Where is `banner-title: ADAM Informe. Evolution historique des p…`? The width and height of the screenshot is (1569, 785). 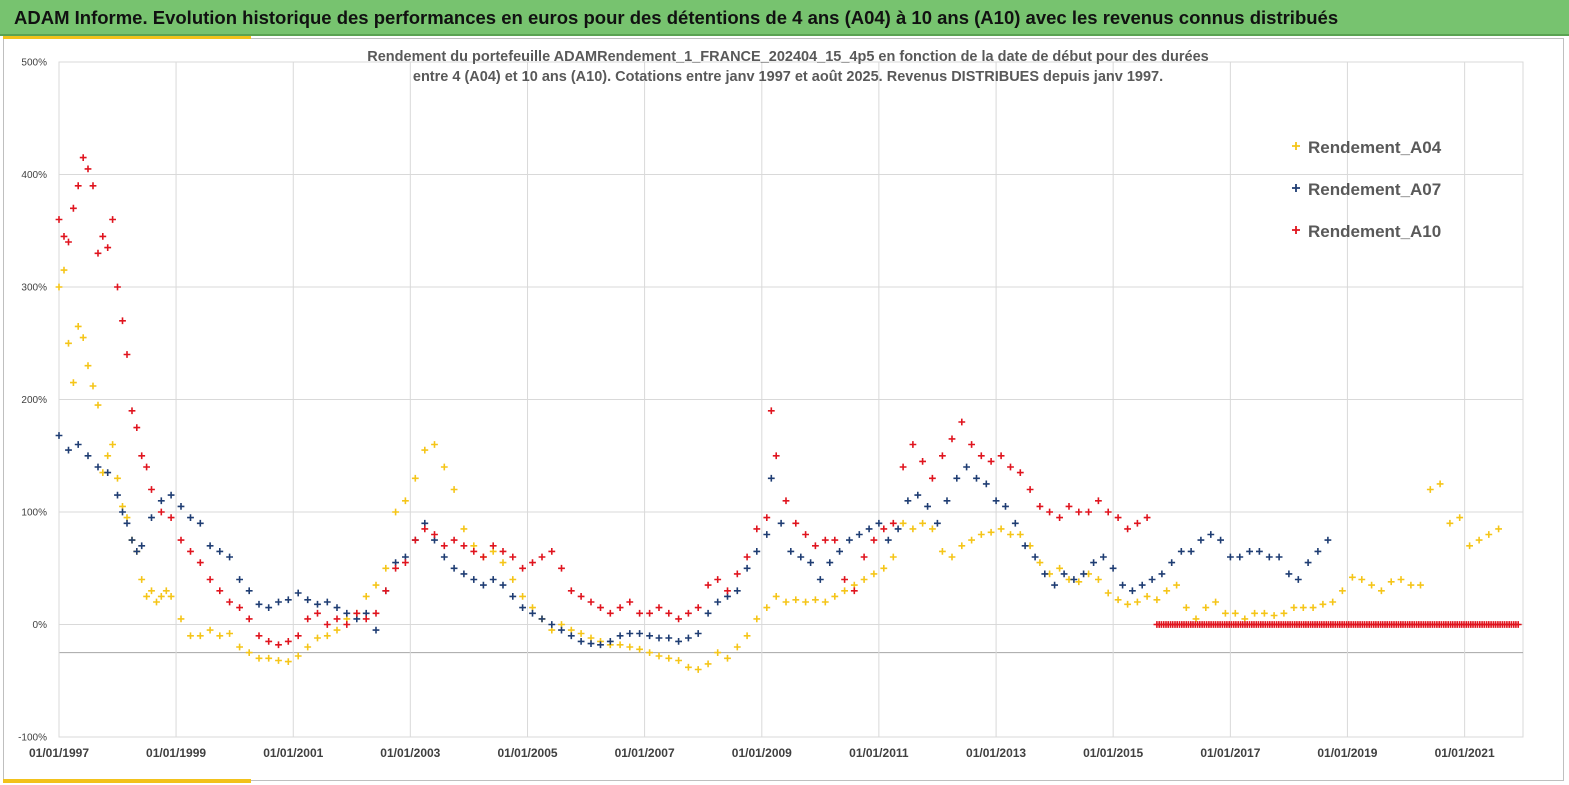 banner-title: ADAM Informe. Evolution historique des p… is located at coordinates (676, 17).